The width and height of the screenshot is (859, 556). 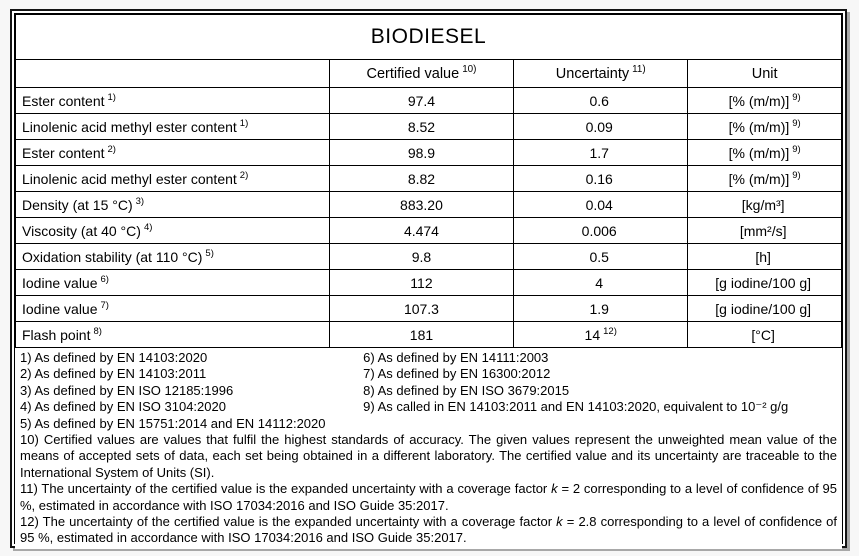 What do you see at coordinates (172, 256) in the screenshot?
I see `parameter-cell: Oxidation stability (at 110 °C) 5)` at bounding box center [172, 256].